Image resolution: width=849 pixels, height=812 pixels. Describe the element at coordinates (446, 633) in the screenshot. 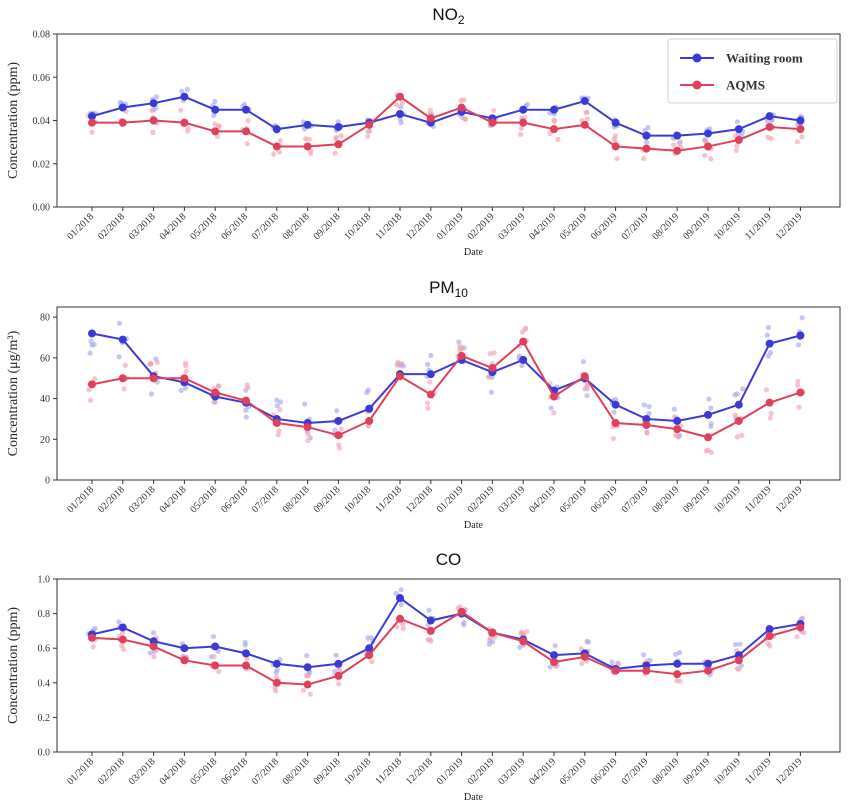

I see `series-line-waiting-room` at that location.